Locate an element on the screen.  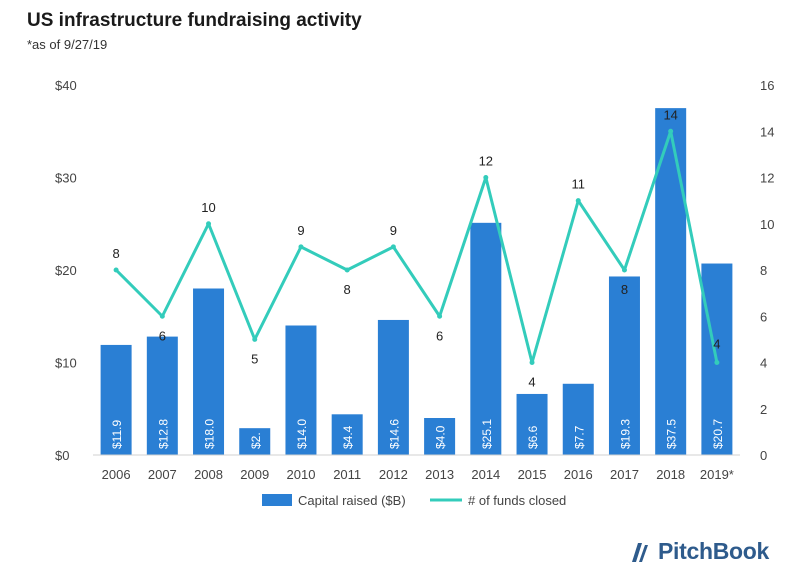
line-data-label: 14 is located at coordinates (670, 114).